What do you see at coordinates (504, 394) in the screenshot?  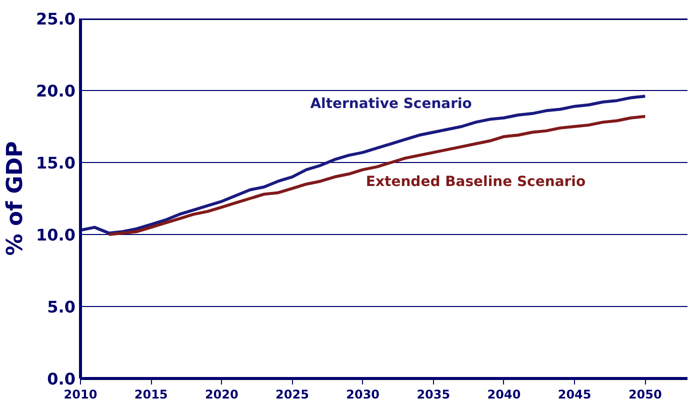 I see `x-tick-label: 2040` at bounding box center [504, 394].